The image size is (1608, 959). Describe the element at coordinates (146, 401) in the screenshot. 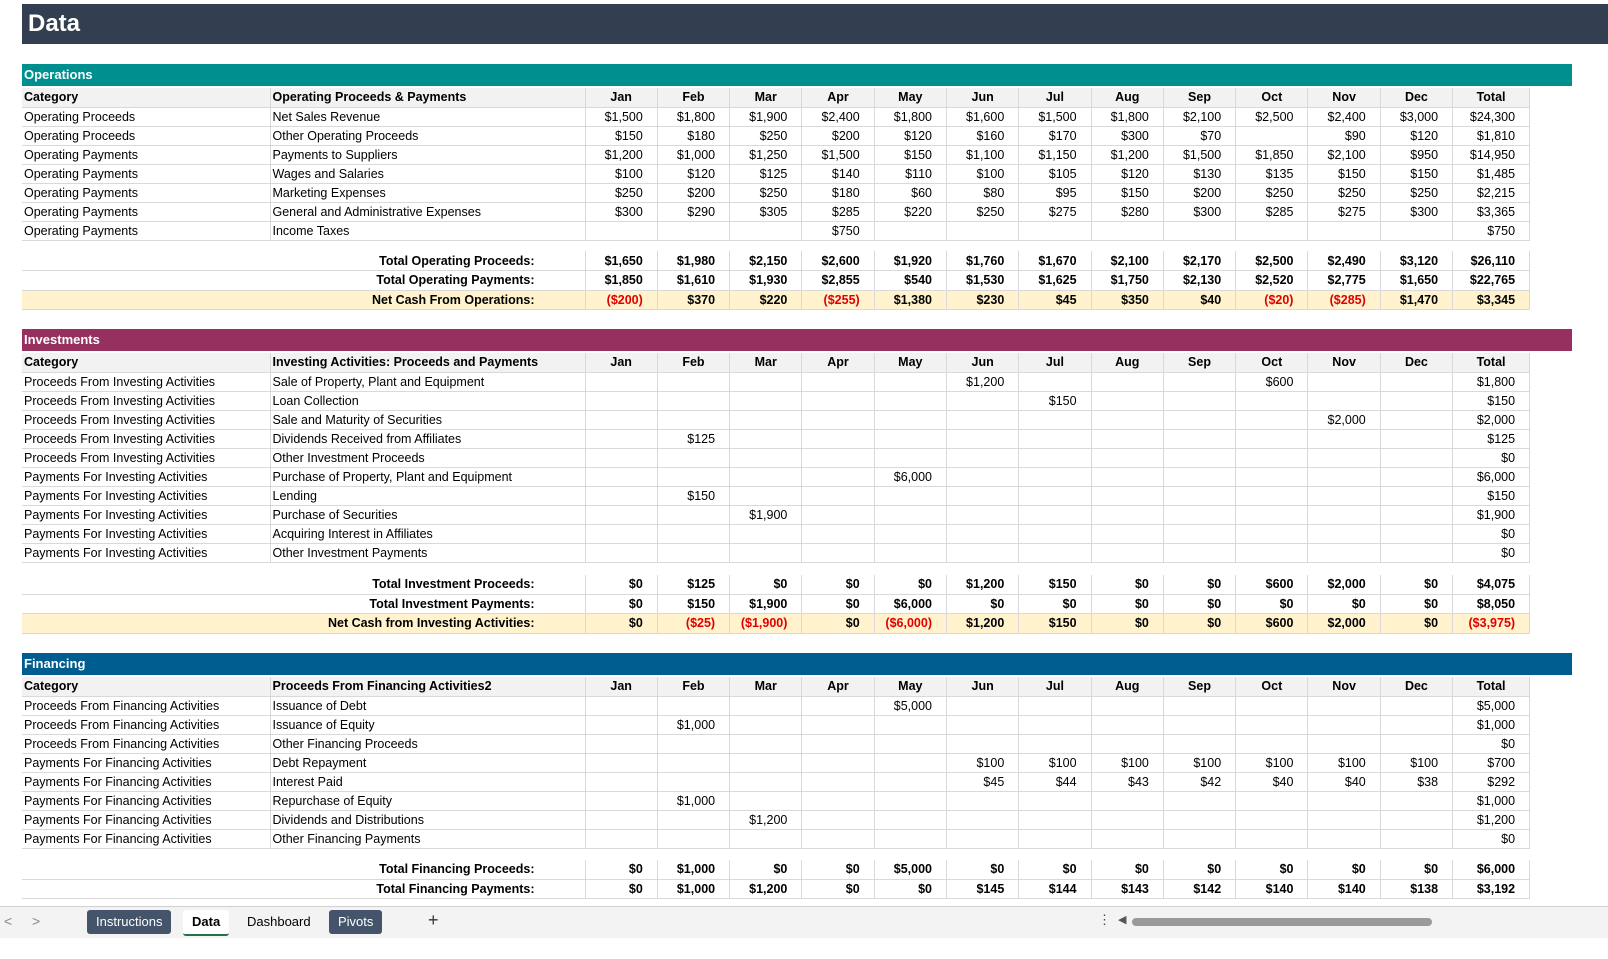

I see `category-cell: Proceeds From Investing Activities` at that location.